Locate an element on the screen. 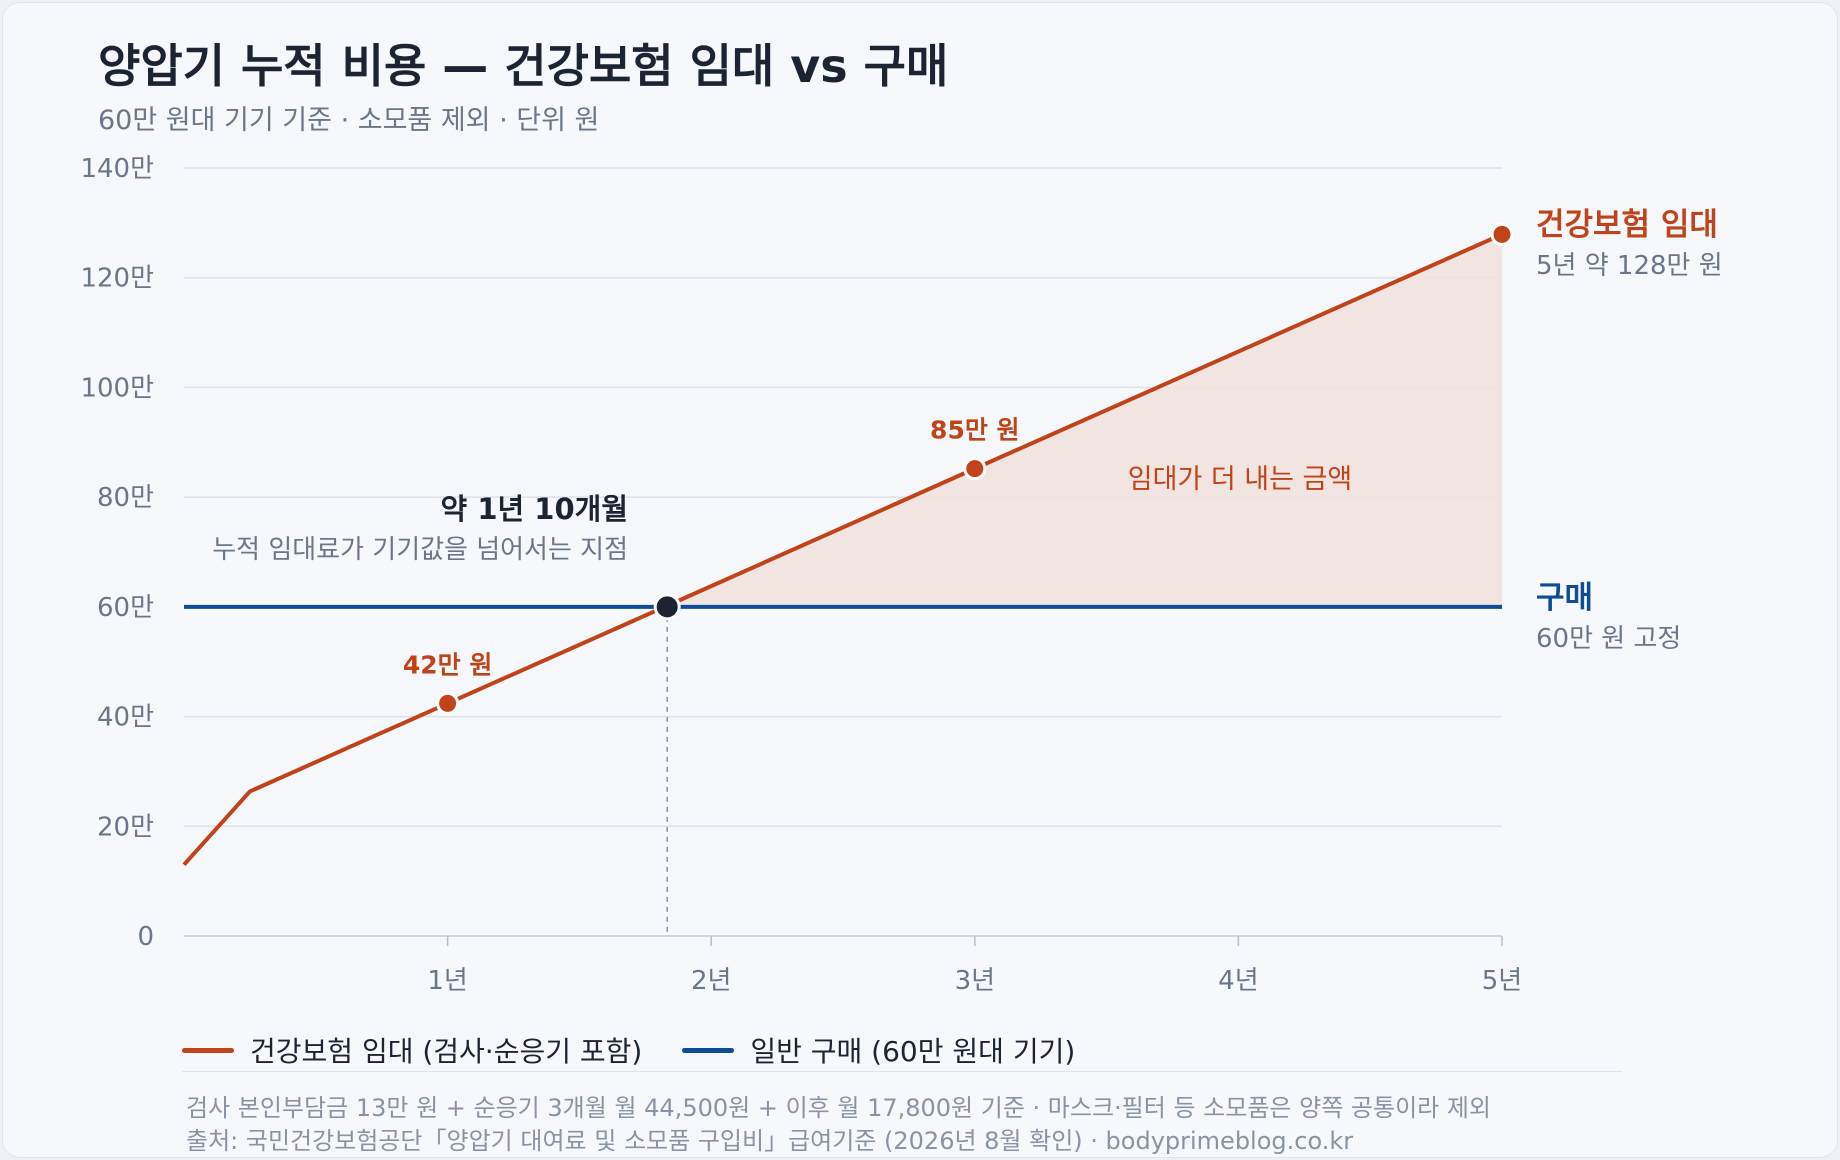 The width and height of the screenshot is (1840, 1160). legend-item-rental: 건강보험 임대 (검사·순응기 포함) is located at coordinates (412, 1050).